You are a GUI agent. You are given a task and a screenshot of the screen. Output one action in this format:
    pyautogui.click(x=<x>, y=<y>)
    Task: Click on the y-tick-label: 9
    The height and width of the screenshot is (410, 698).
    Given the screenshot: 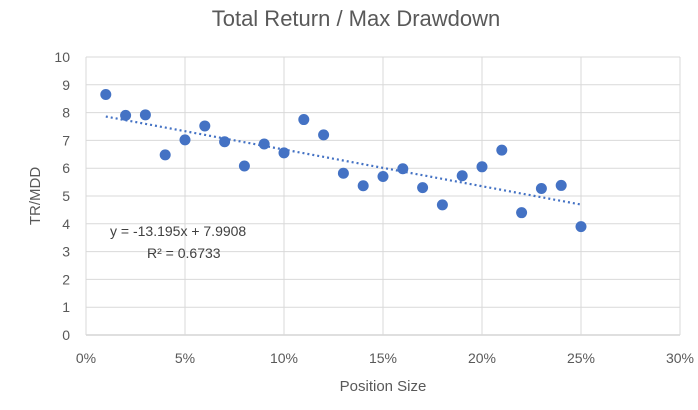 What is the action you would take?
    pyautogui.click(x=66, y=85)
    